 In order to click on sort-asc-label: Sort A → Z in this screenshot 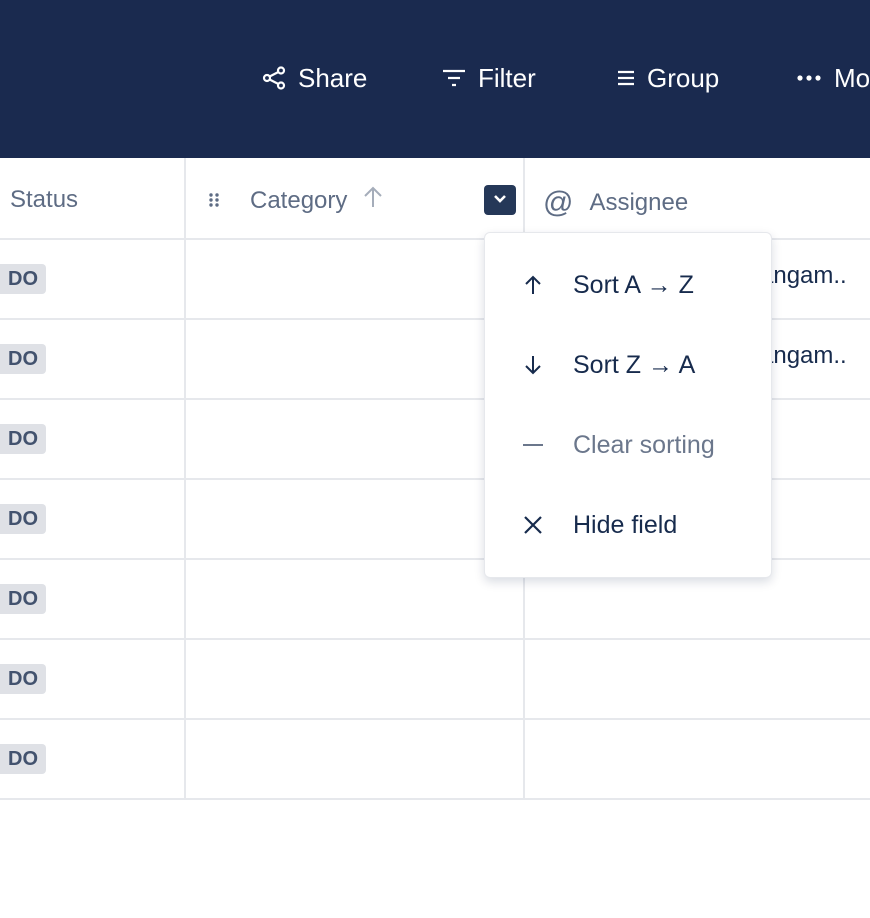, I will do `click(633, 284)`.